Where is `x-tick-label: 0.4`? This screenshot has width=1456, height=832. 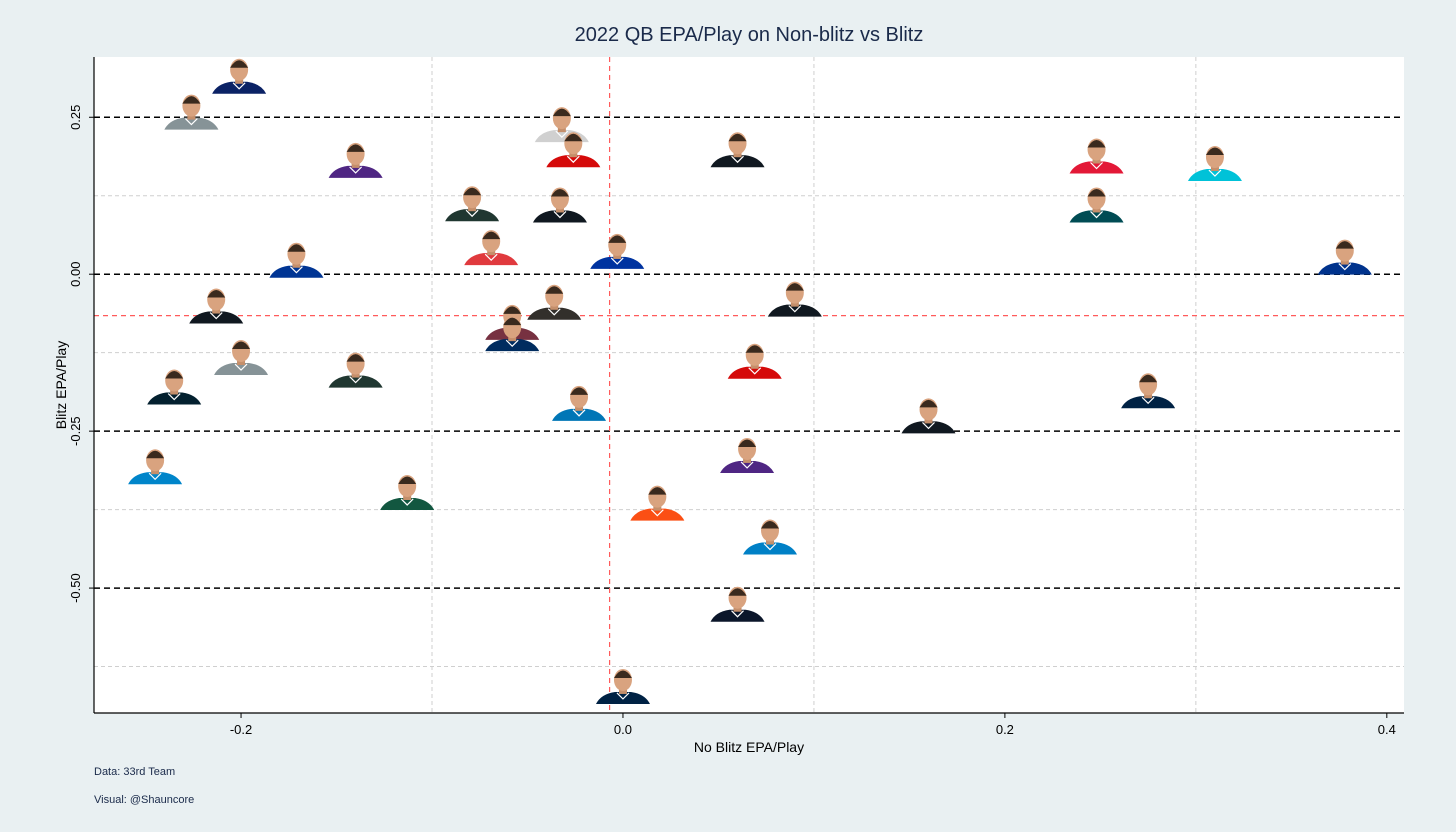 x-tick-label: 0.4 is located at coordinates (1387, 729).